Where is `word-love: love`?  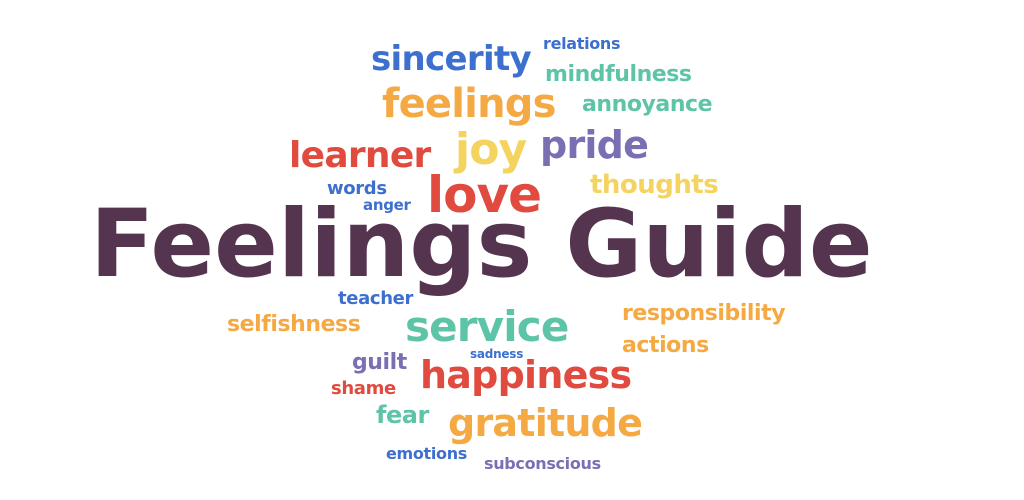 word-love: love is located at coordinates (484, 195).